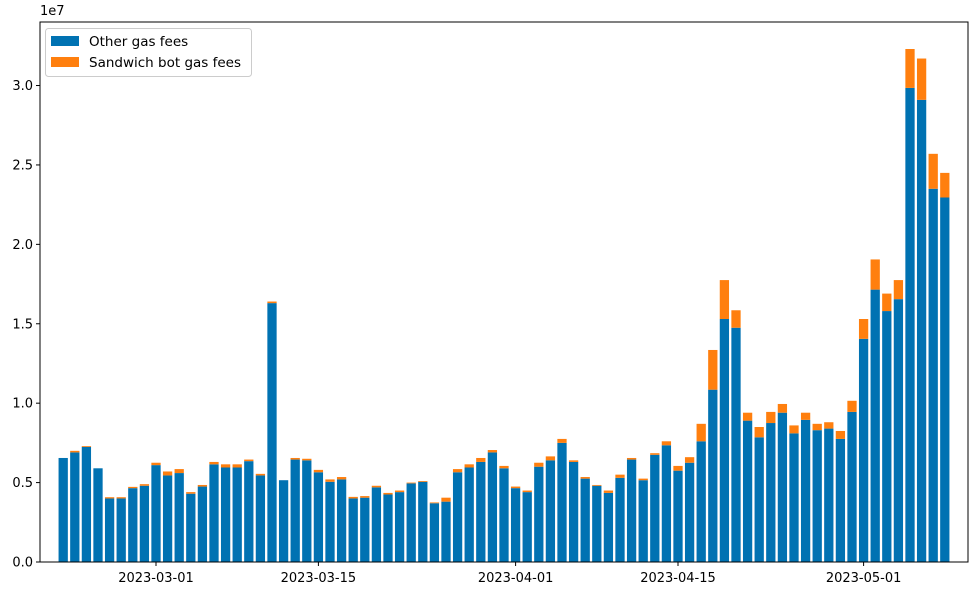  Describe the element at coordinates (138, 42) in the screenshot. I see `legend-label-other: Other gas fees` at that location.